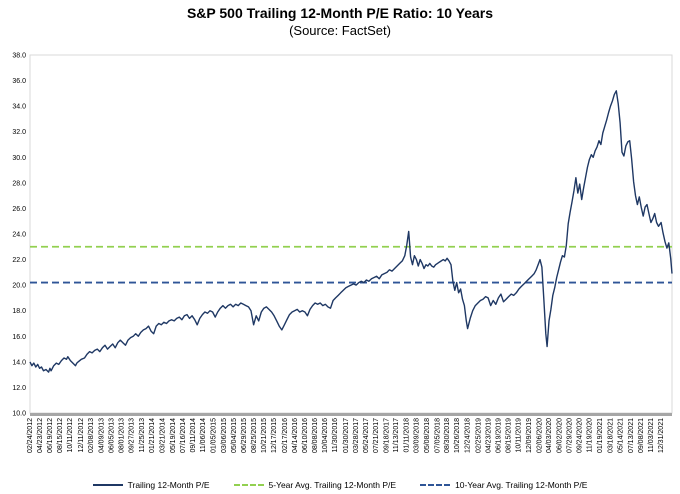 Image resolution: width=680 pixels, height=494 pixels. What do you see at coordinates (600, 435) in the screenshot?
I see `x-axis-tick-label: 01/19/2021` at bounding box center [600, 435].